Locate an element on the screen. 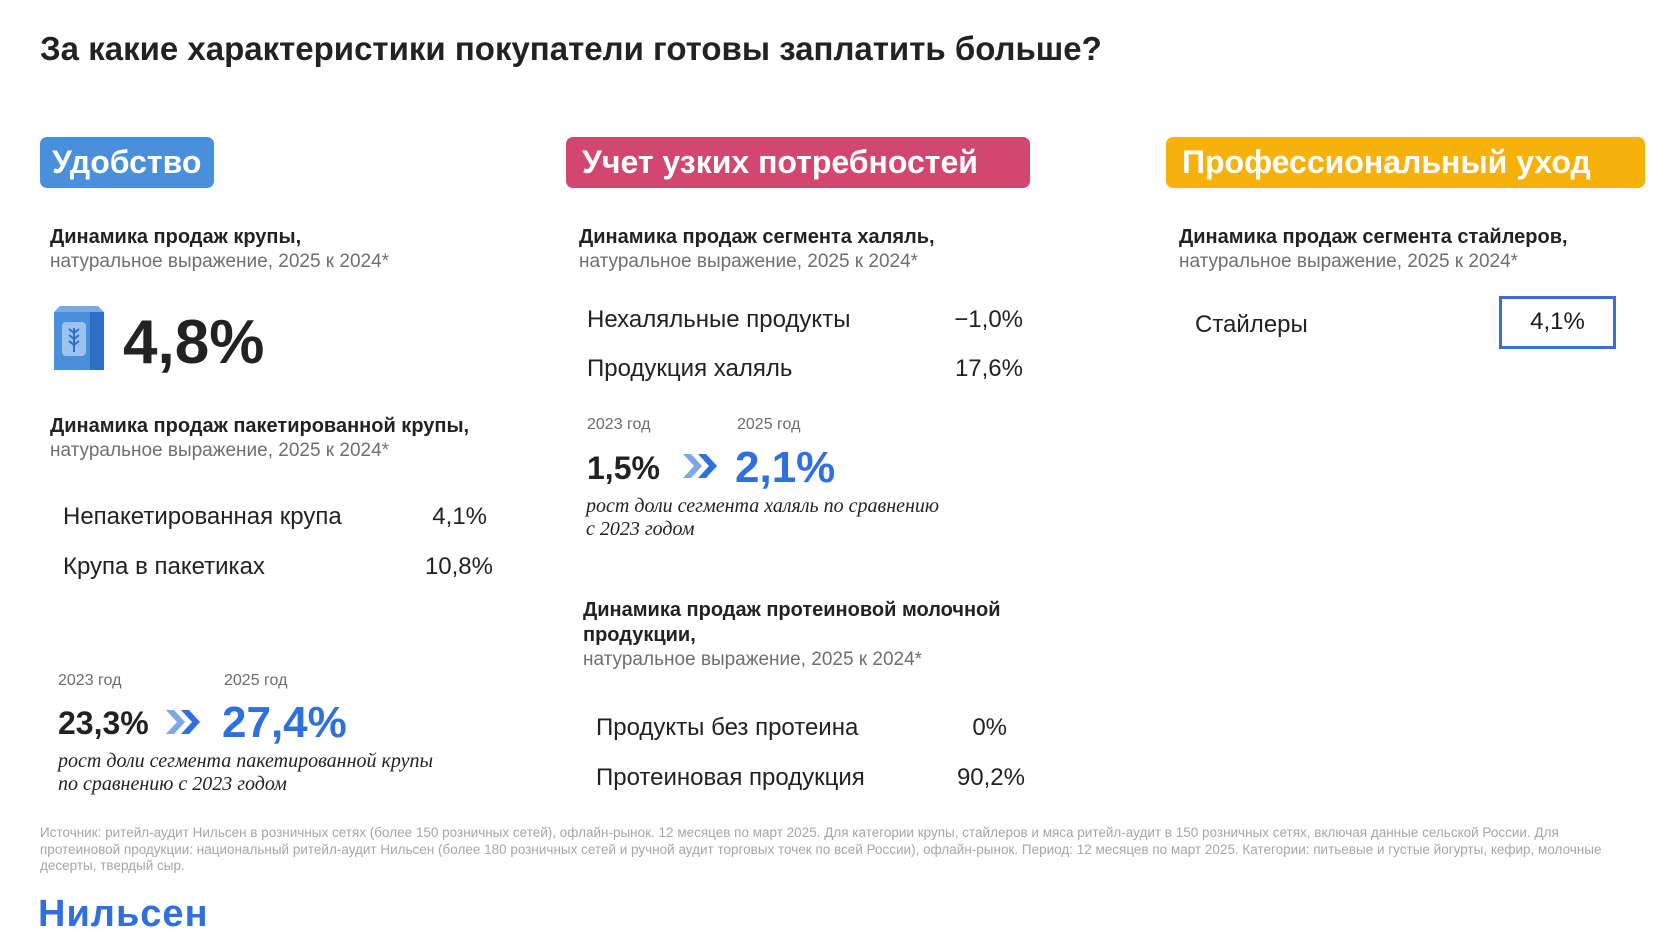 This screenshot has height=945, width=1680. packaged-grain-heading: Динамика продаж пакетированной крупы, is located at coordinates (260, 426).